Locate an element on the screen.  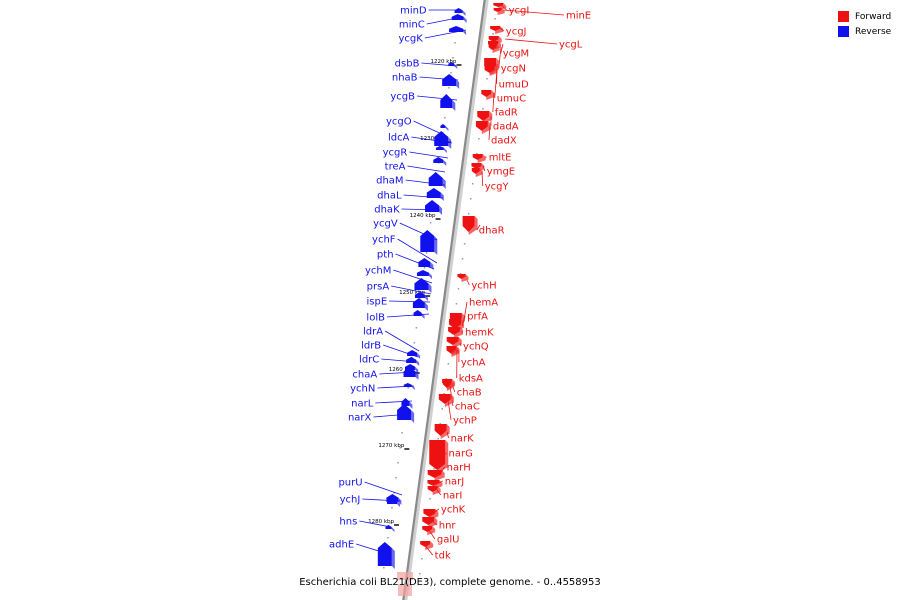
reverse-gene-label: ychJ is located at coordinates (350, 500).